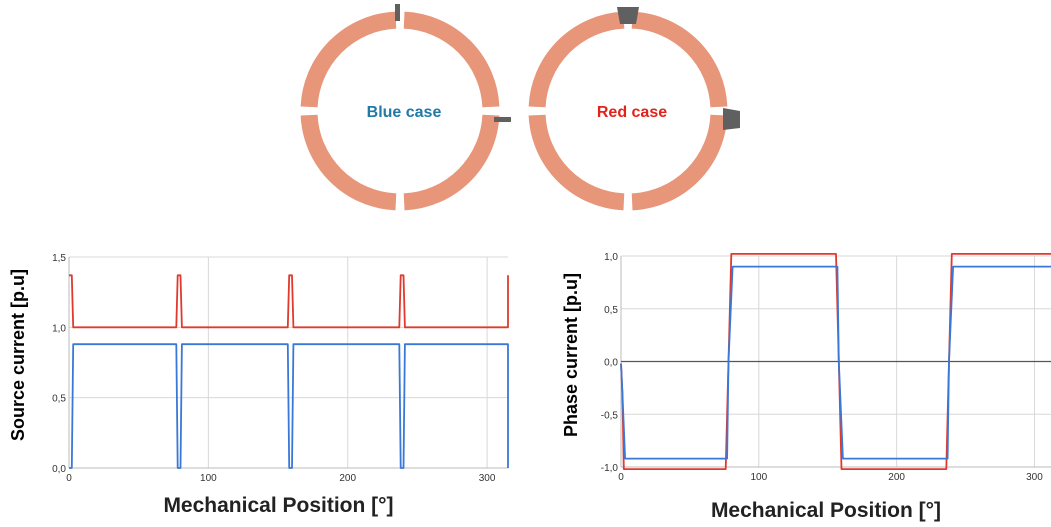 The height and width of the screenshot is (527, 1051). Describe the element at coordinates (404, 112) in the screenshot. I see `ring-label: Blue case` at that location.